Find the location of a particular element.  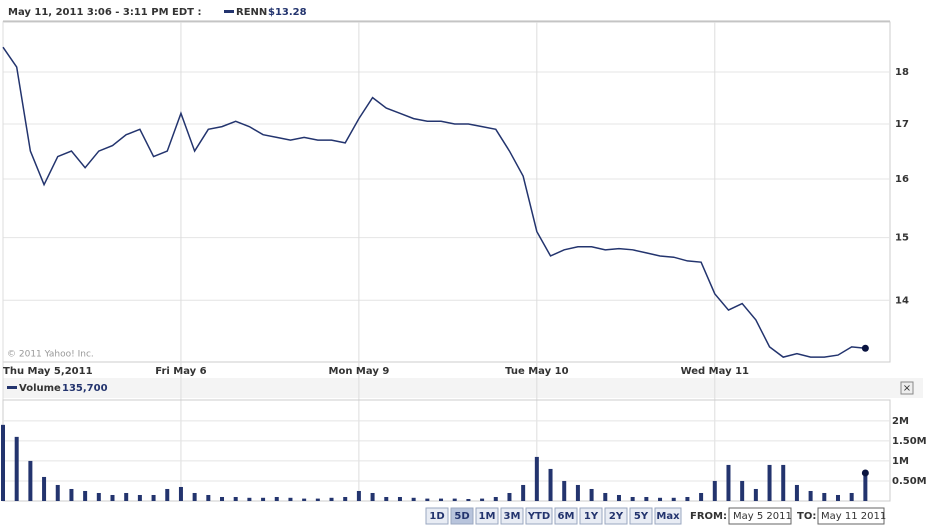

range-button-label: 5D is located at coordinates (461, 516).